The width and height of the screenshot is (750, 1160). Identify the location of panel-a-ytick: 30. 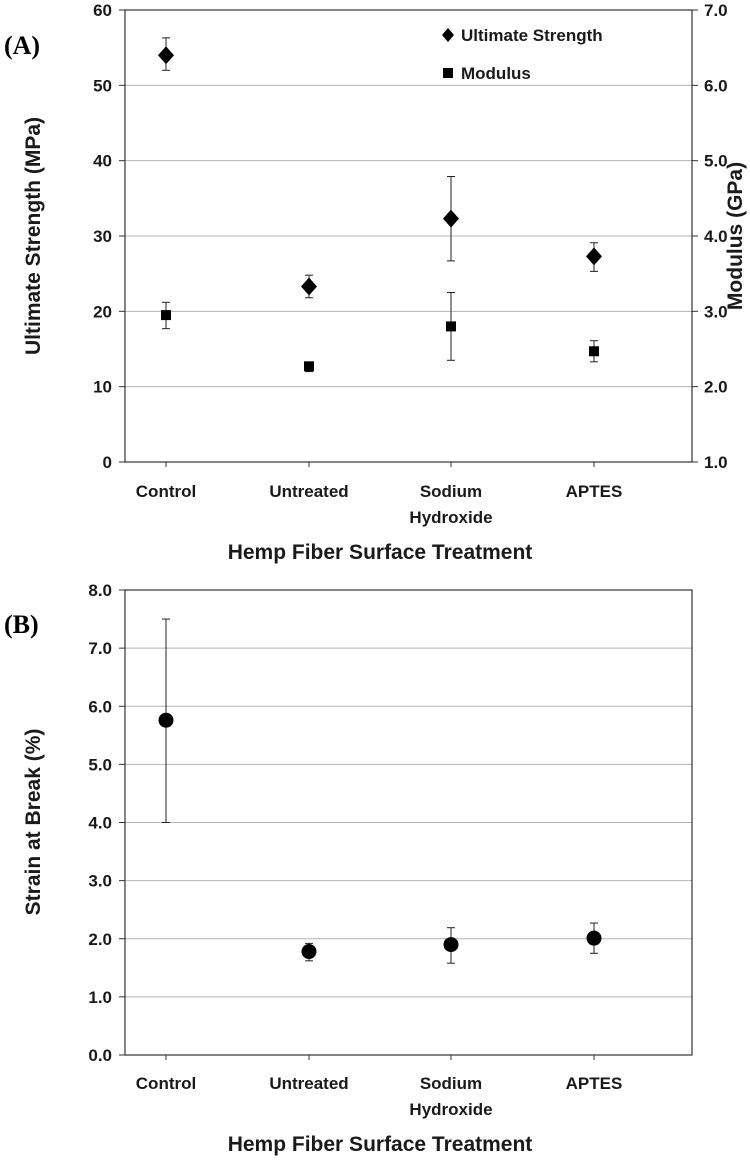
(102, 236).